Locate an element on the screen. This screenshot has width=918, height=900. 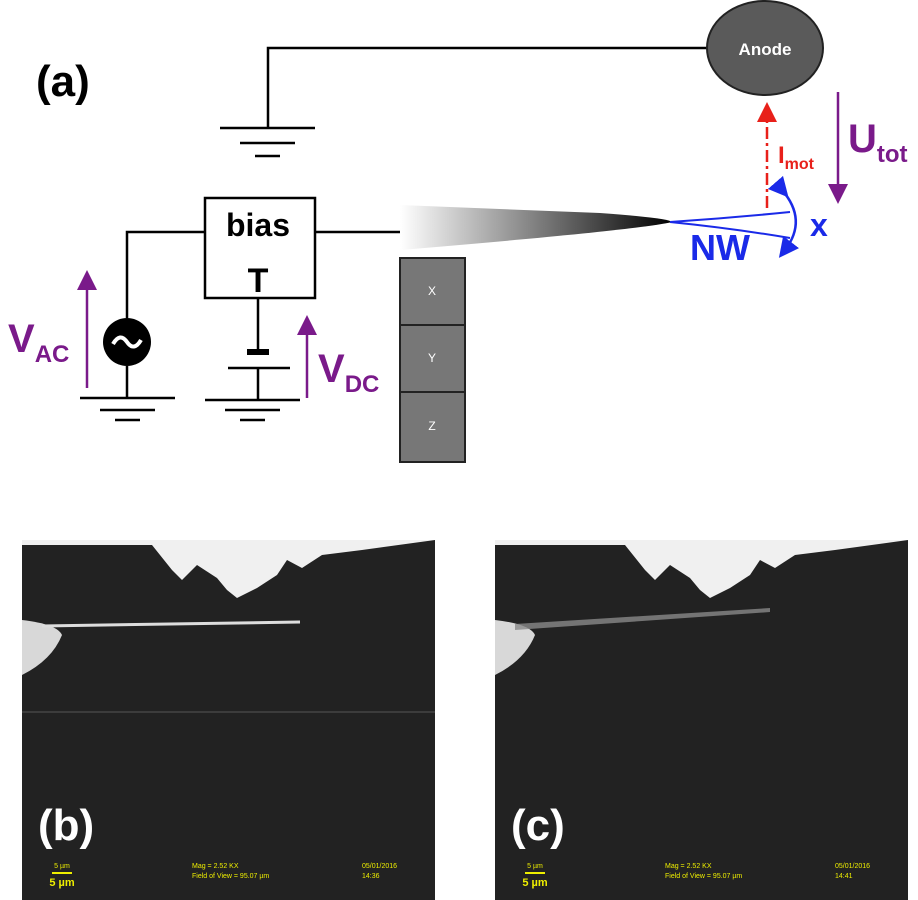
panel-label: (a) is located at coordinates (63, 81).